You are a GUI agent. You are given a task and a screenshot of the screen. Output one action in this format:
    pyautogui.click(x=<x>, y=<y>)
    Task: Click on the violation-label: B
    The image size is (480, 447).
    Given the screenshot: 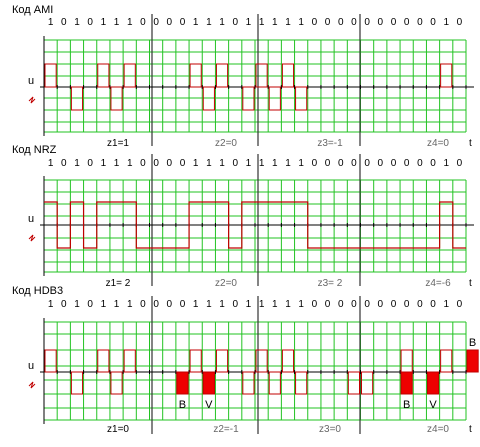 What is the action you would take?
    pyautogui.click(x=182, y=405)
    